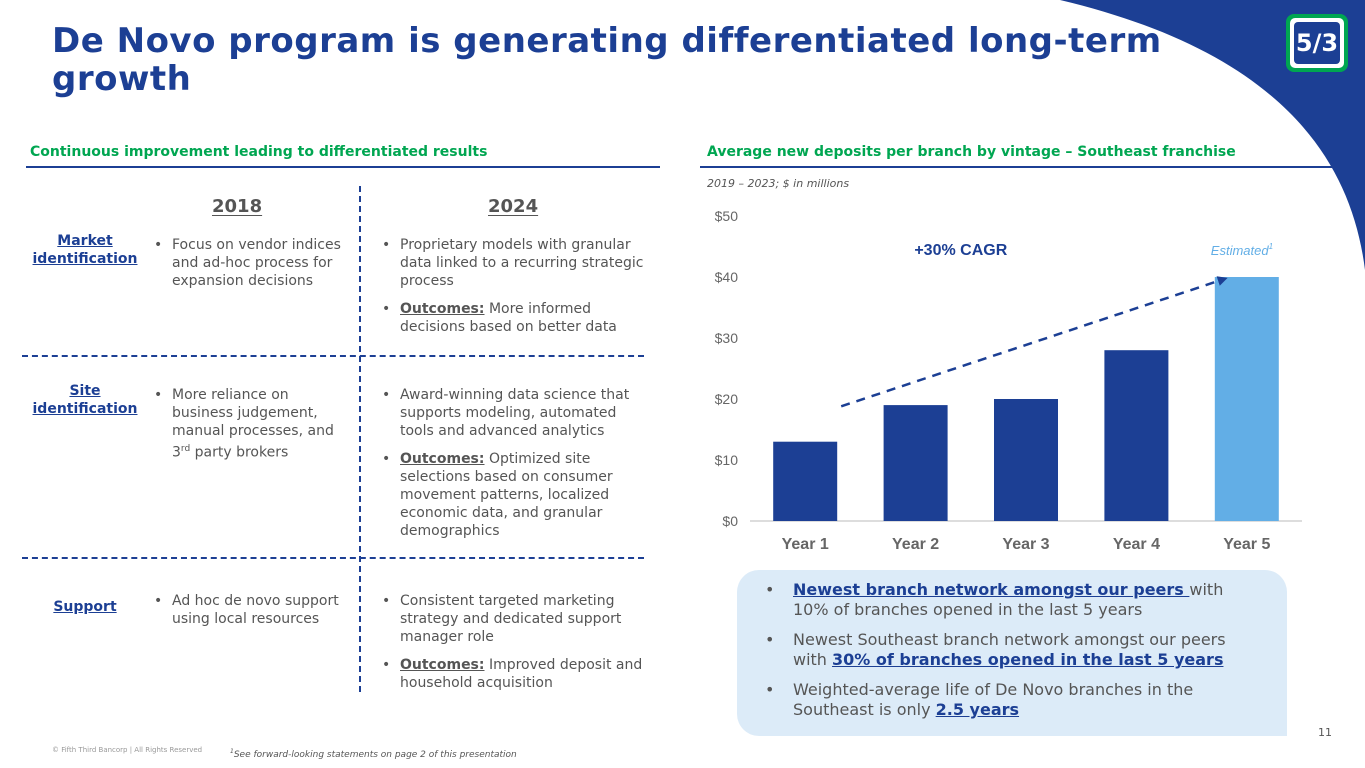 This screenshot has width=1365, height=768. Describe the element at coordinates (805, 544) in the screenshot. I see `x-tick-label: Year 1` at that location.